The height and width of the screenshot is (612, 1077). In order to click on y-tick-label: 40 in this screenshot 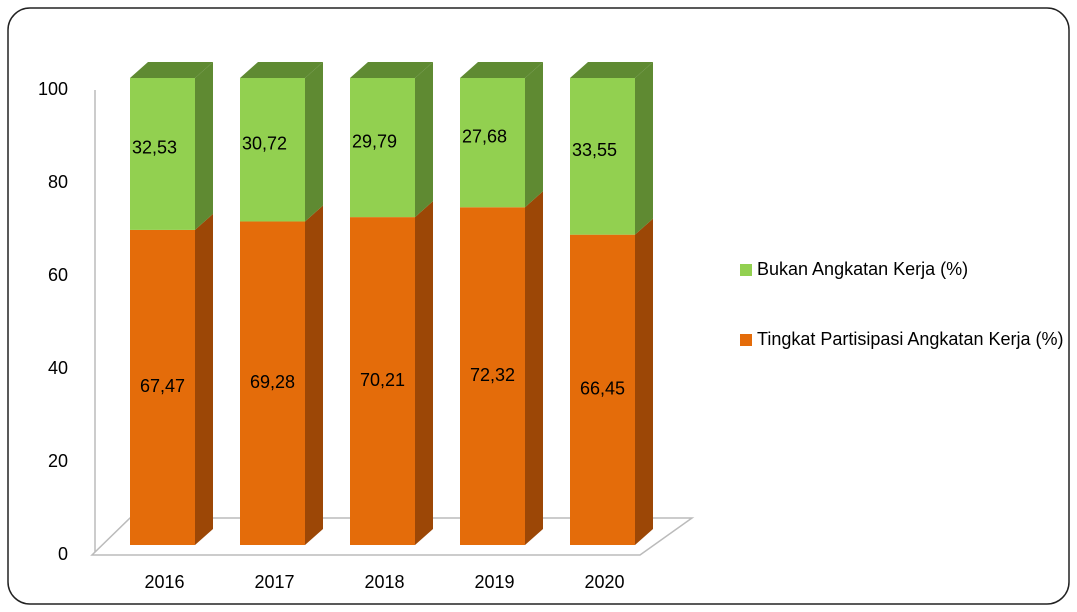, I will do `click(58, 368)`.